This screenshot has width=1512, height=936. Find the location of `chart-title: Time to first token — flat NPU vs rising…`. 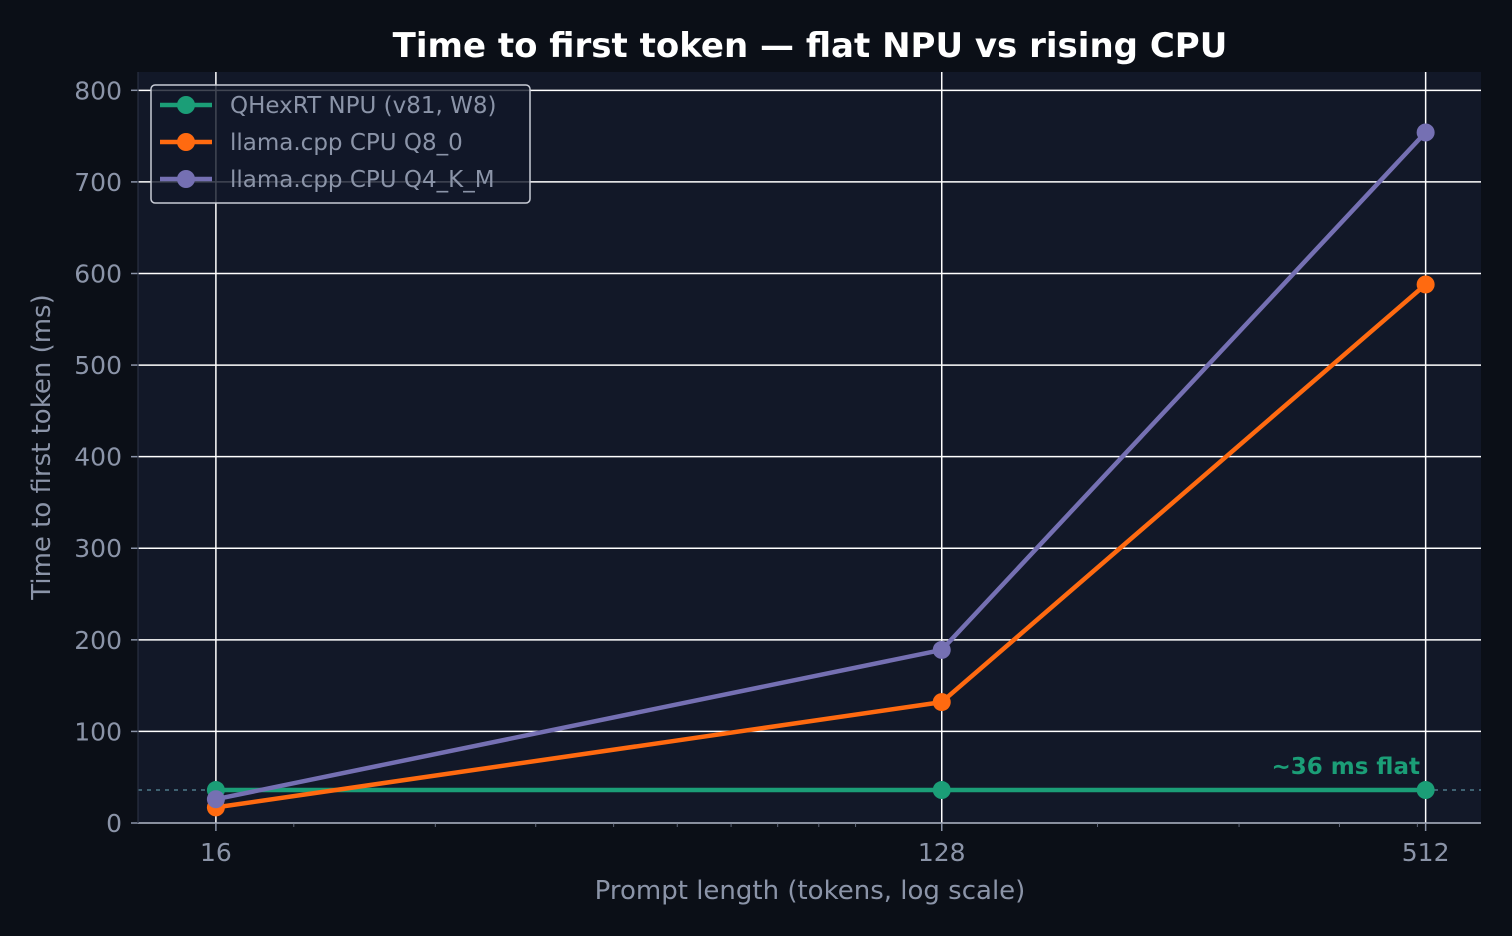

chart-title: Time to first token — flat NPU vs rising… is located at coordinates (810, 46).